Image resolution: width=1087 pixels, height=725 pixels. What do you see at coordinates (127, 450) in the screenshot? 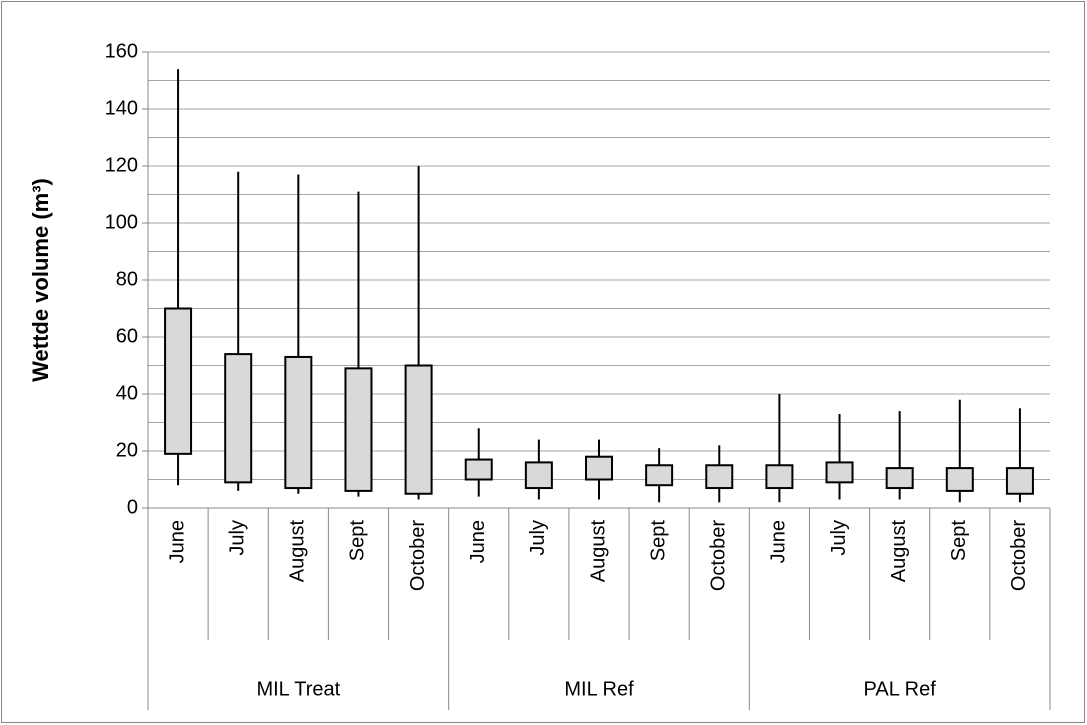
I see `y-tick-label: 20` at bounding box center [127, 450].